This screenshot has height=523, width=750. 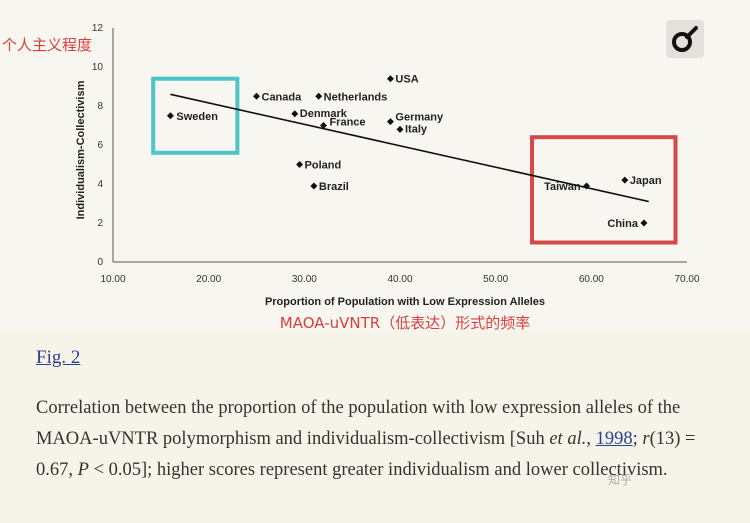 I want to click on x-tick-label: 70.00, so click(x=686, y=279).